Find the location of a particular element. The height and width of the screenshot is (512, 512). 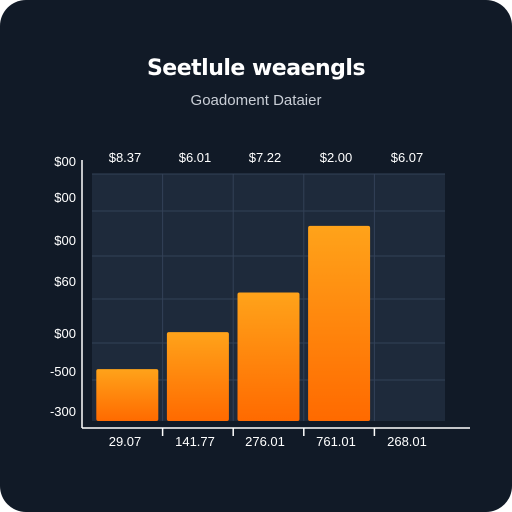

x-tick-label: 268.01 is located at coordinates (407, 441).